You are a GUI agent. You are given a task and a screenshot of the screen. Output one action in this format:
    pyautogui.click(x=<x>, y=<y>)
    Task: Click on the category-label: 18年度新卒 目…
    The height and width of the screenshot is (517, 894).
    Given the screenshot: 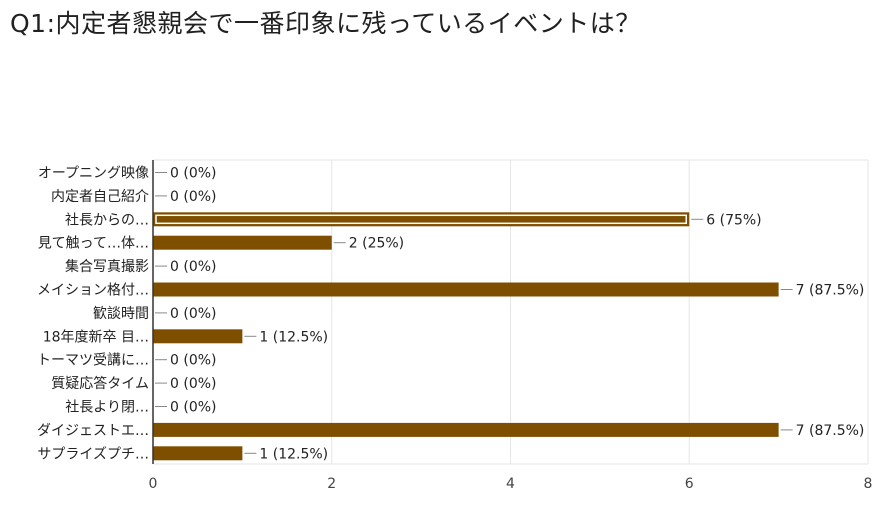 What is the action you would take?
    pyautogui.click(x=96, y=337)
    